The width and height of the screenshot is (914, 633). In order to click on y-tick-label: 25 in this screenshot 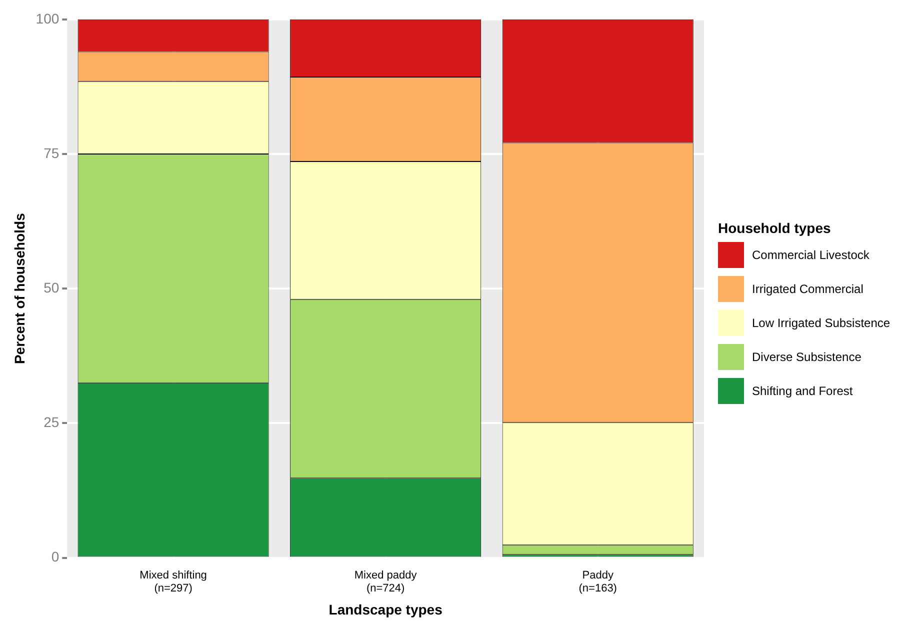, I will do `click(52, 422)`.